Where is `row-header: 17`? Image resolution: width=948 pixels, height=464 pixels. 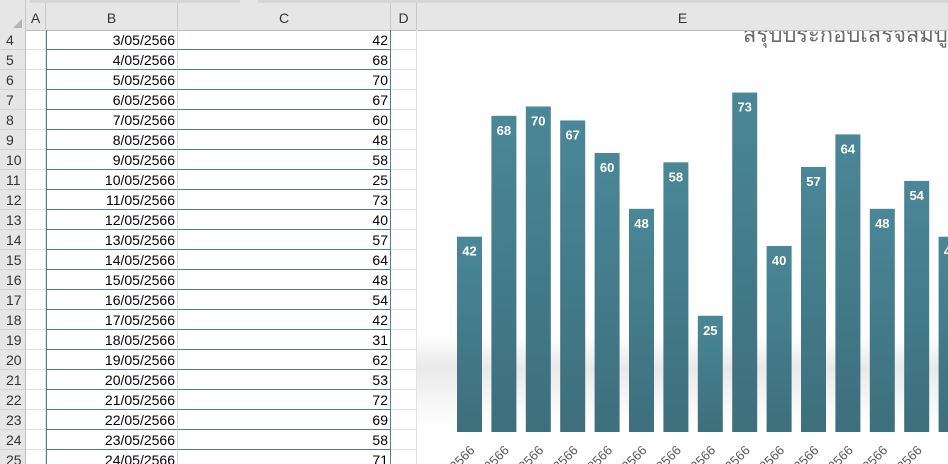 row-header: 17 is located at coordinates (13, 300).